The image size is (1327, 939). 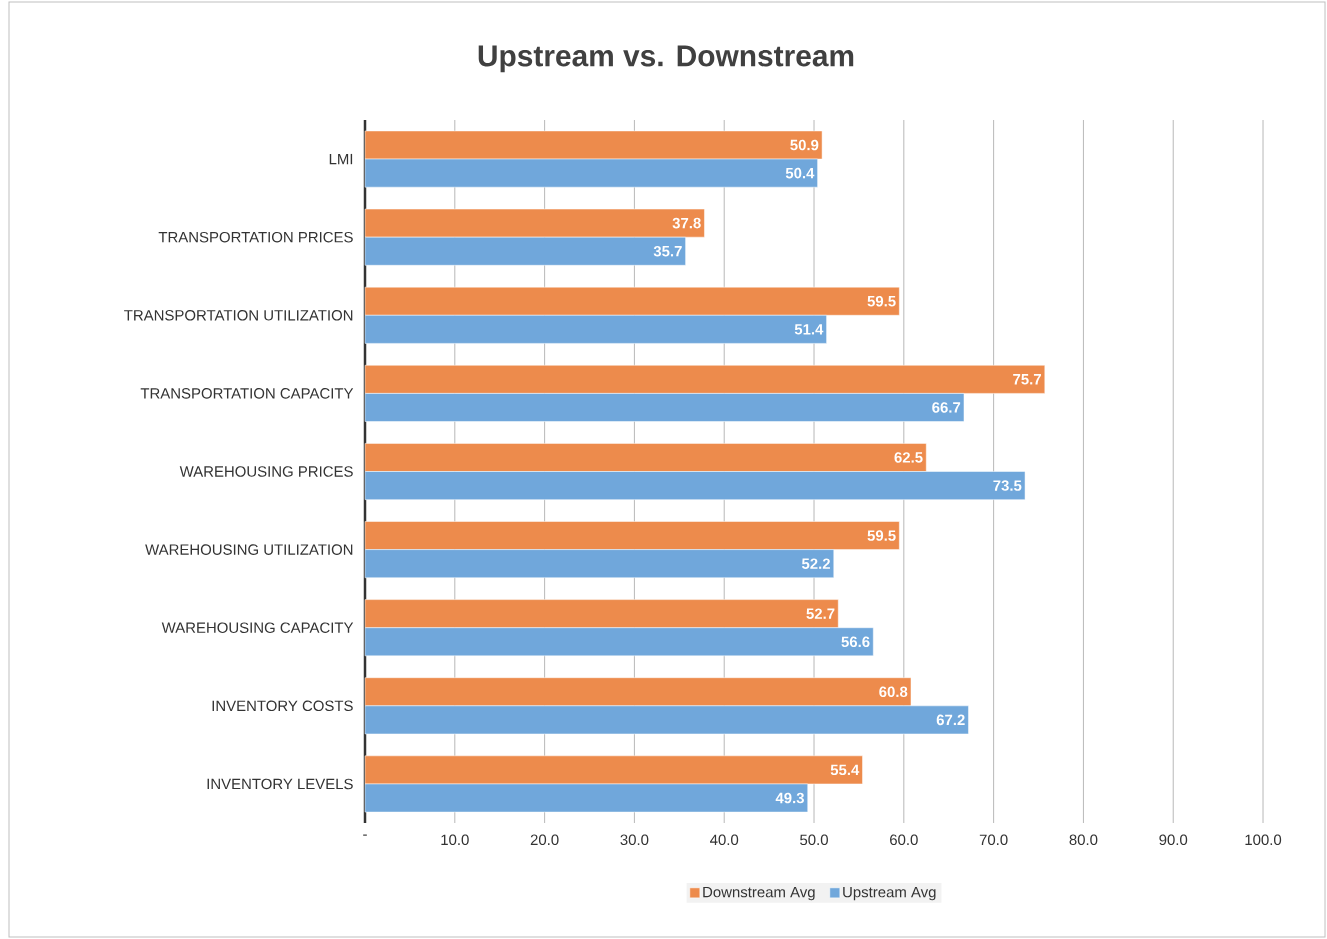 What do you see at coordinates (889, 893) in the screenshot?
I see `legend-label: Upstream Avg` at bounding box center [889, 893].